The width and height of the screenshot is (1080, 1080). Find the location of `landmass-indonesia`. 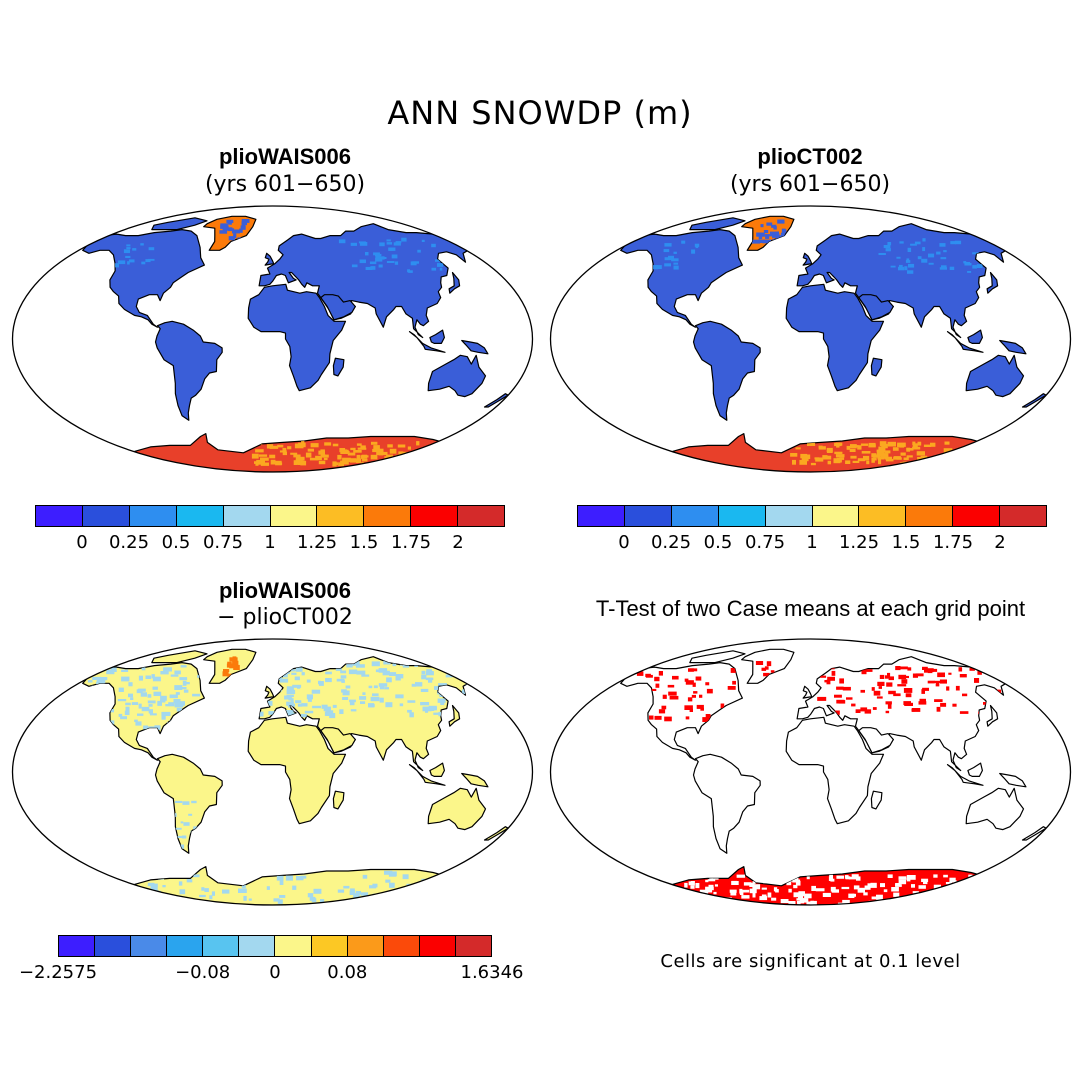

landmass-indonesia is located at coordinates (427, 775).